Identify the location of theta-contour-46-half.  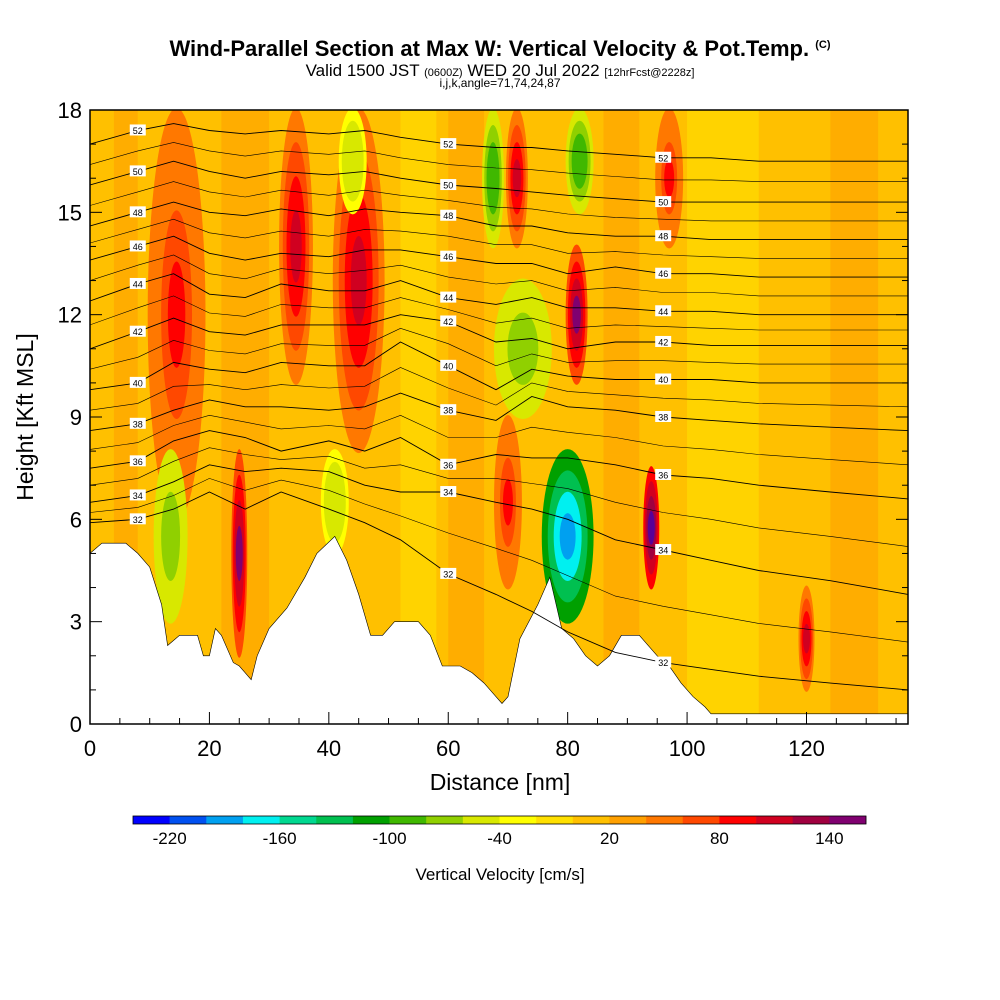
(499, 238).